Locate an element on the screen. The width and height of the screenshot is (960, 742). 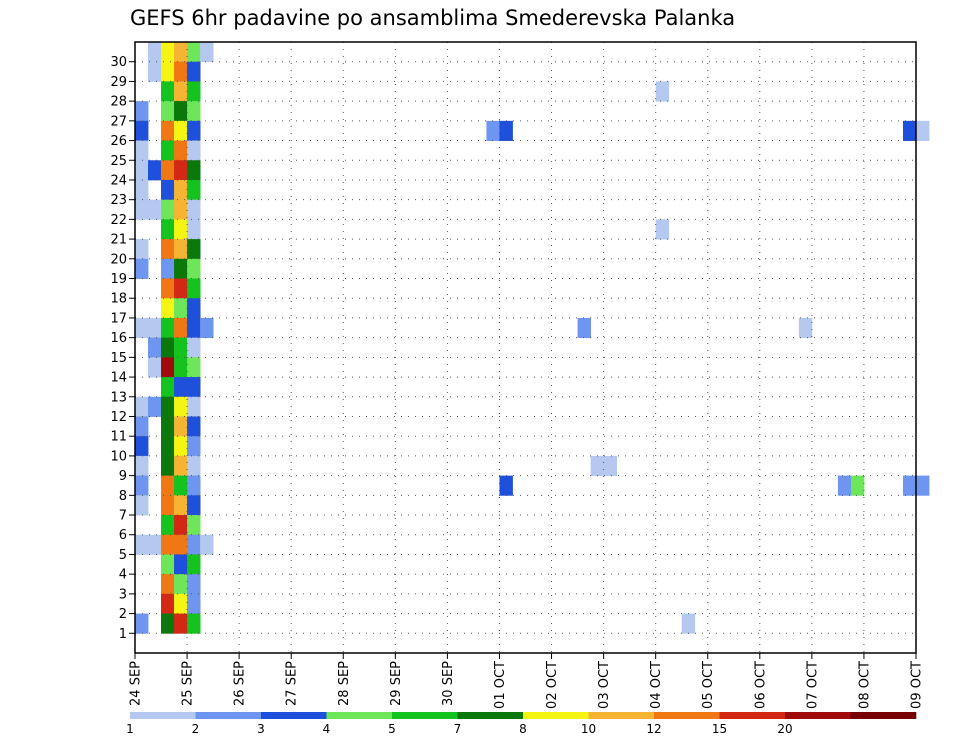
y-tick-label: 19 is located at coordinates (118, 279).